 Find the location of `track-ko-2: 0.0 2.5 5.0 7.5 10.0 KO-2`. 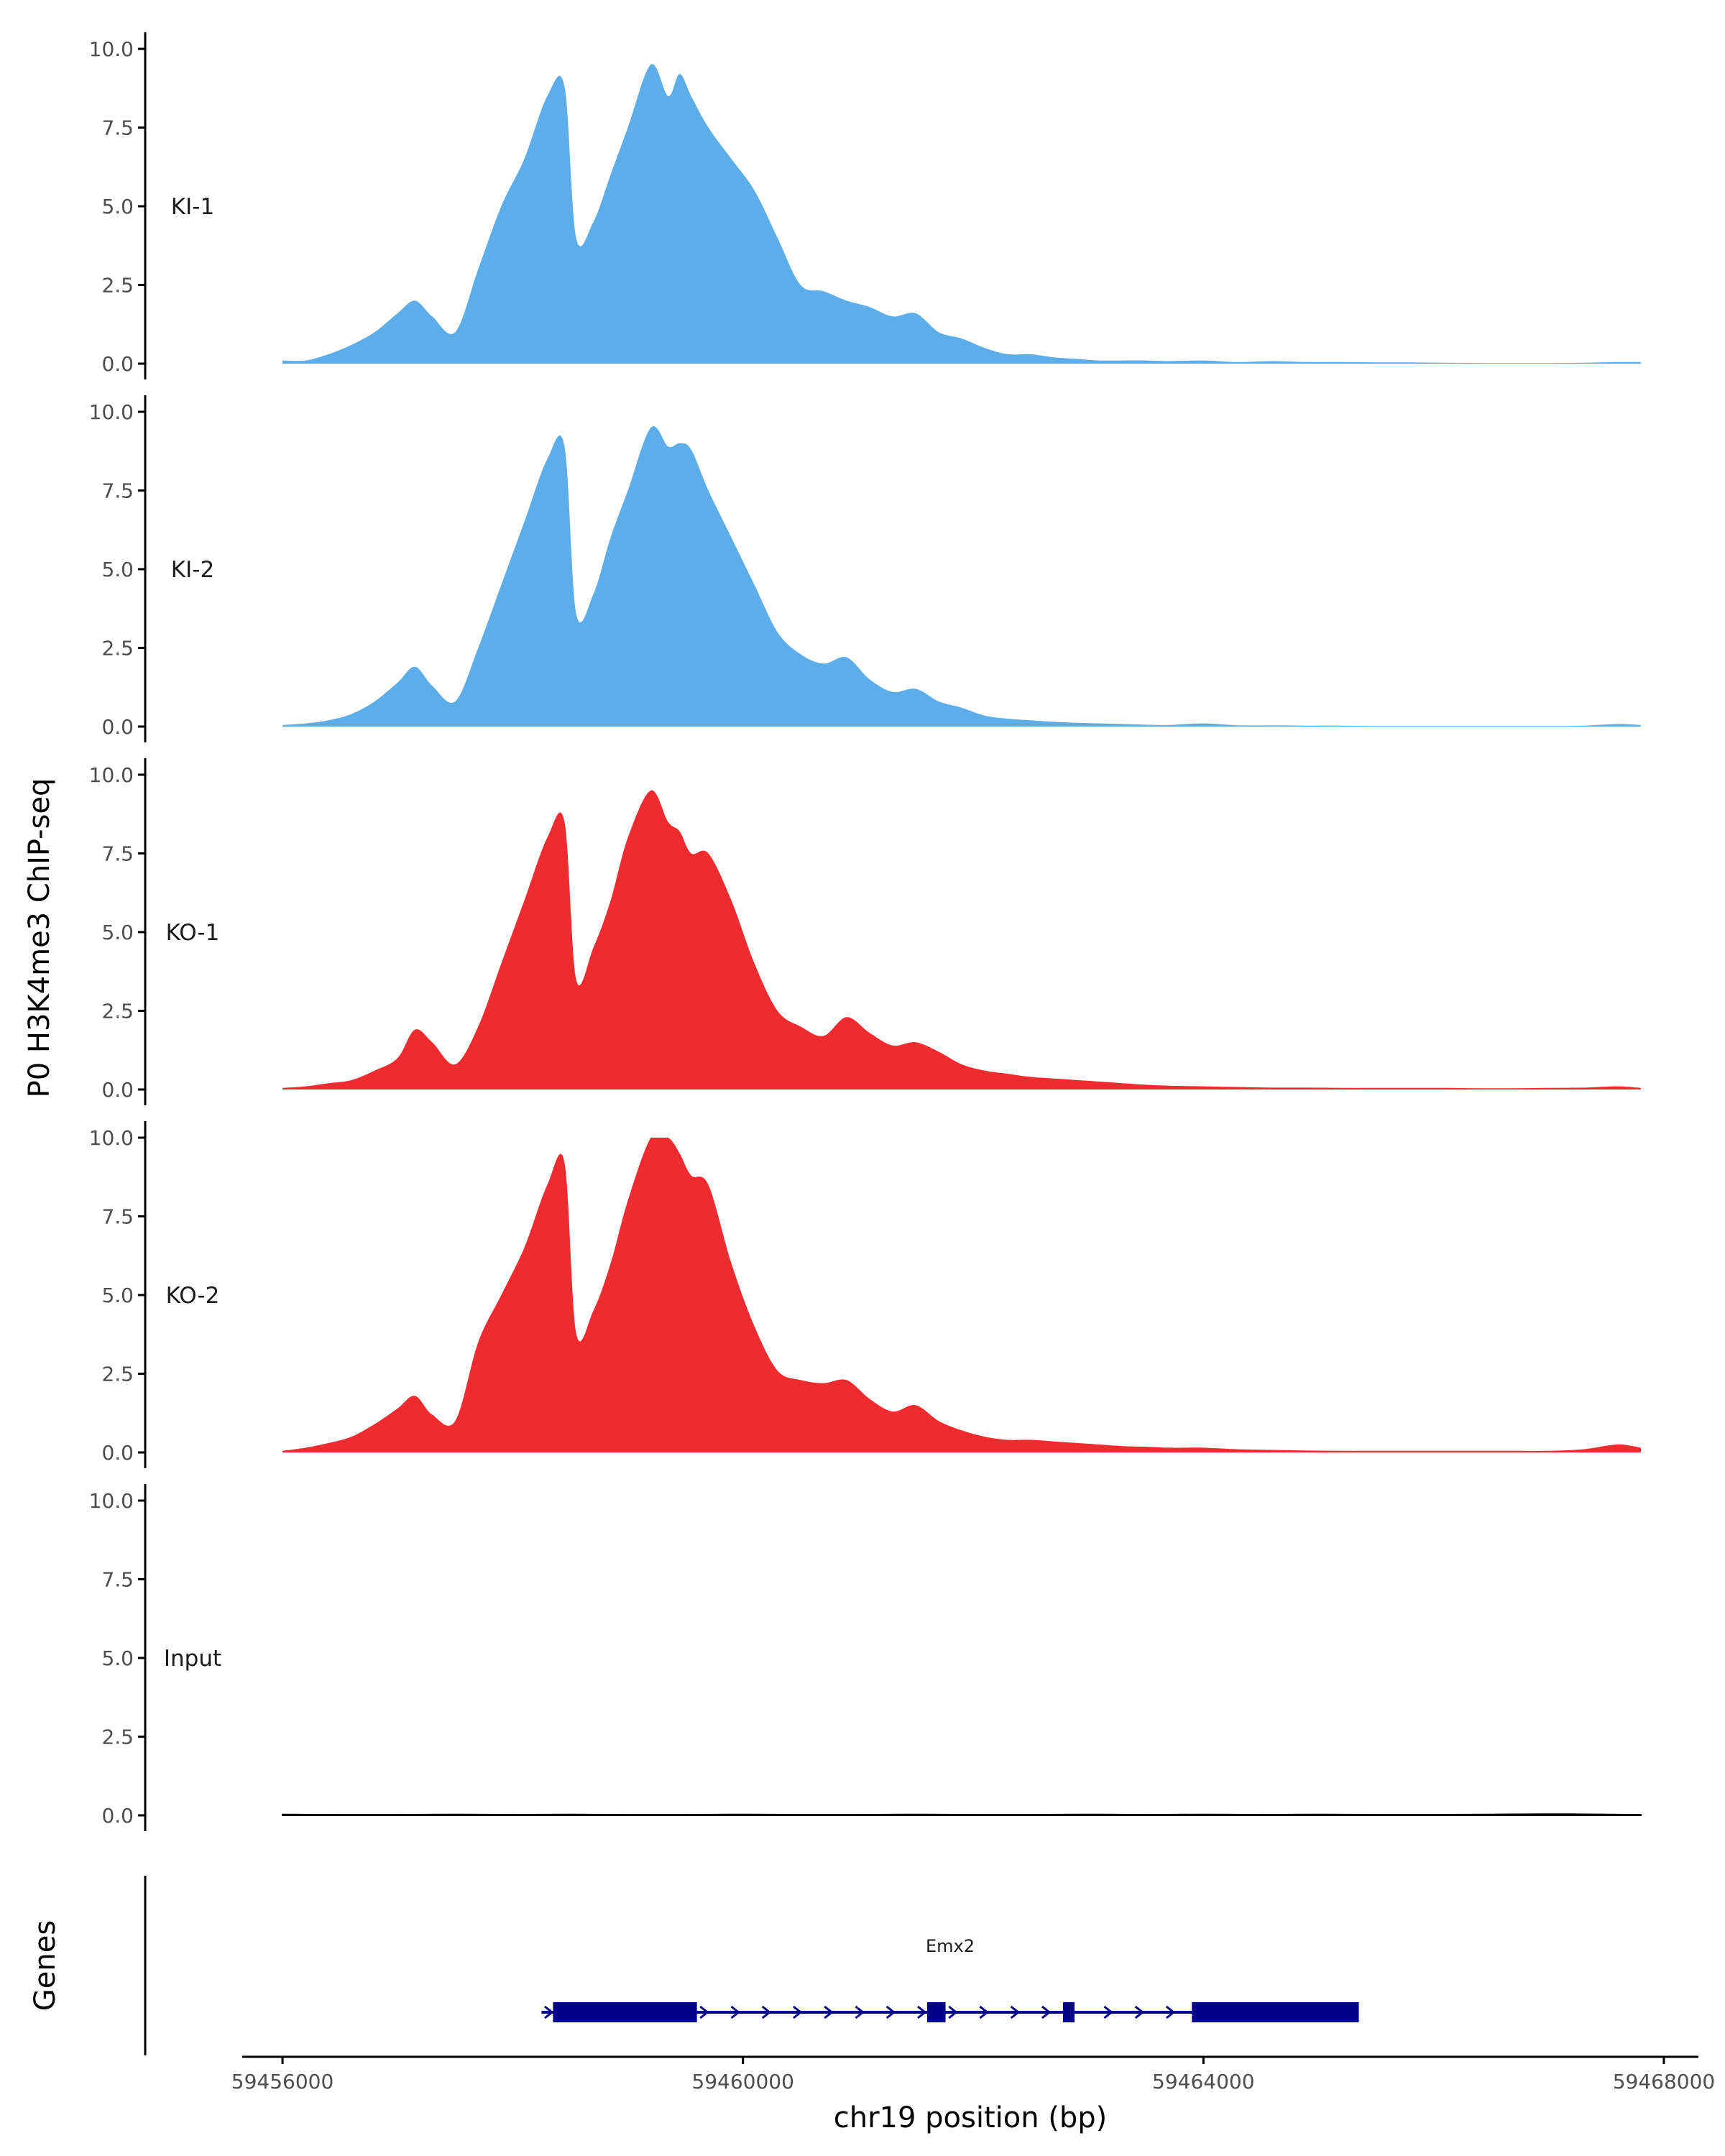

track-ko-2: 0.0 2.5 5.0 7.5 10.0 KO-2 is located at coordinates (865, 1294).